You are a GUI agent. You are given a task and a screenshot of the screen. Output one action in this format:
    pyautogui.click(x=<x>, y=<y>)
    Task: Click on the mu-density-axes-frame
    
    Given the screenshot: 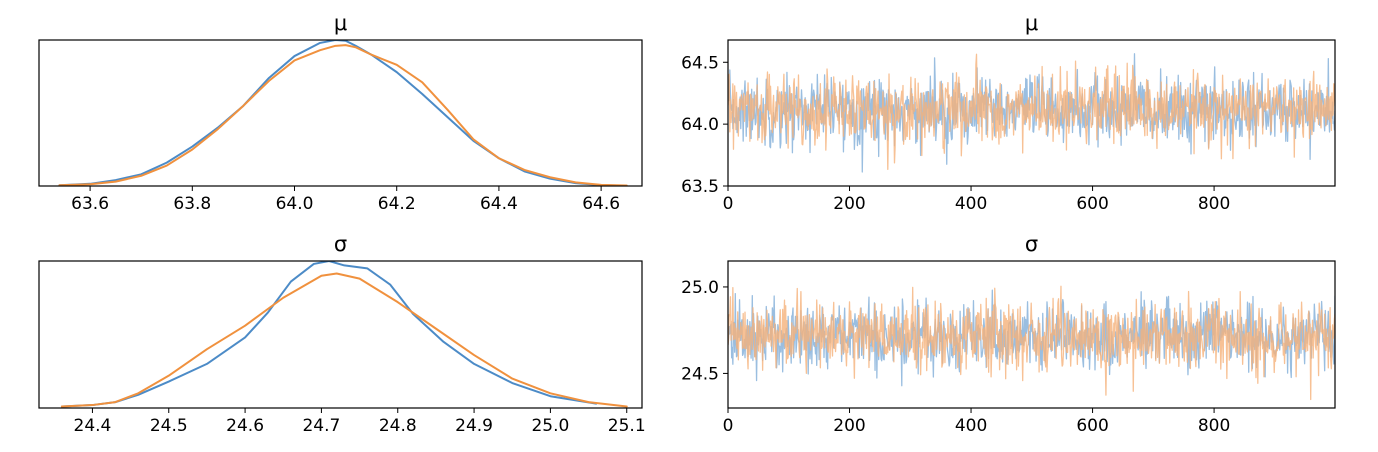 What is the action you would take?
    pyautogui.click(x=340, y=113)
    